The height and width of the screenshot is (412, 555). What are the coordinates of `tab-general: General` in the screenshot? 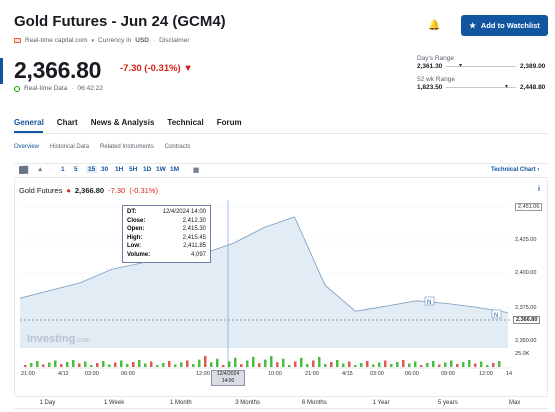 It's located at (29, 122).